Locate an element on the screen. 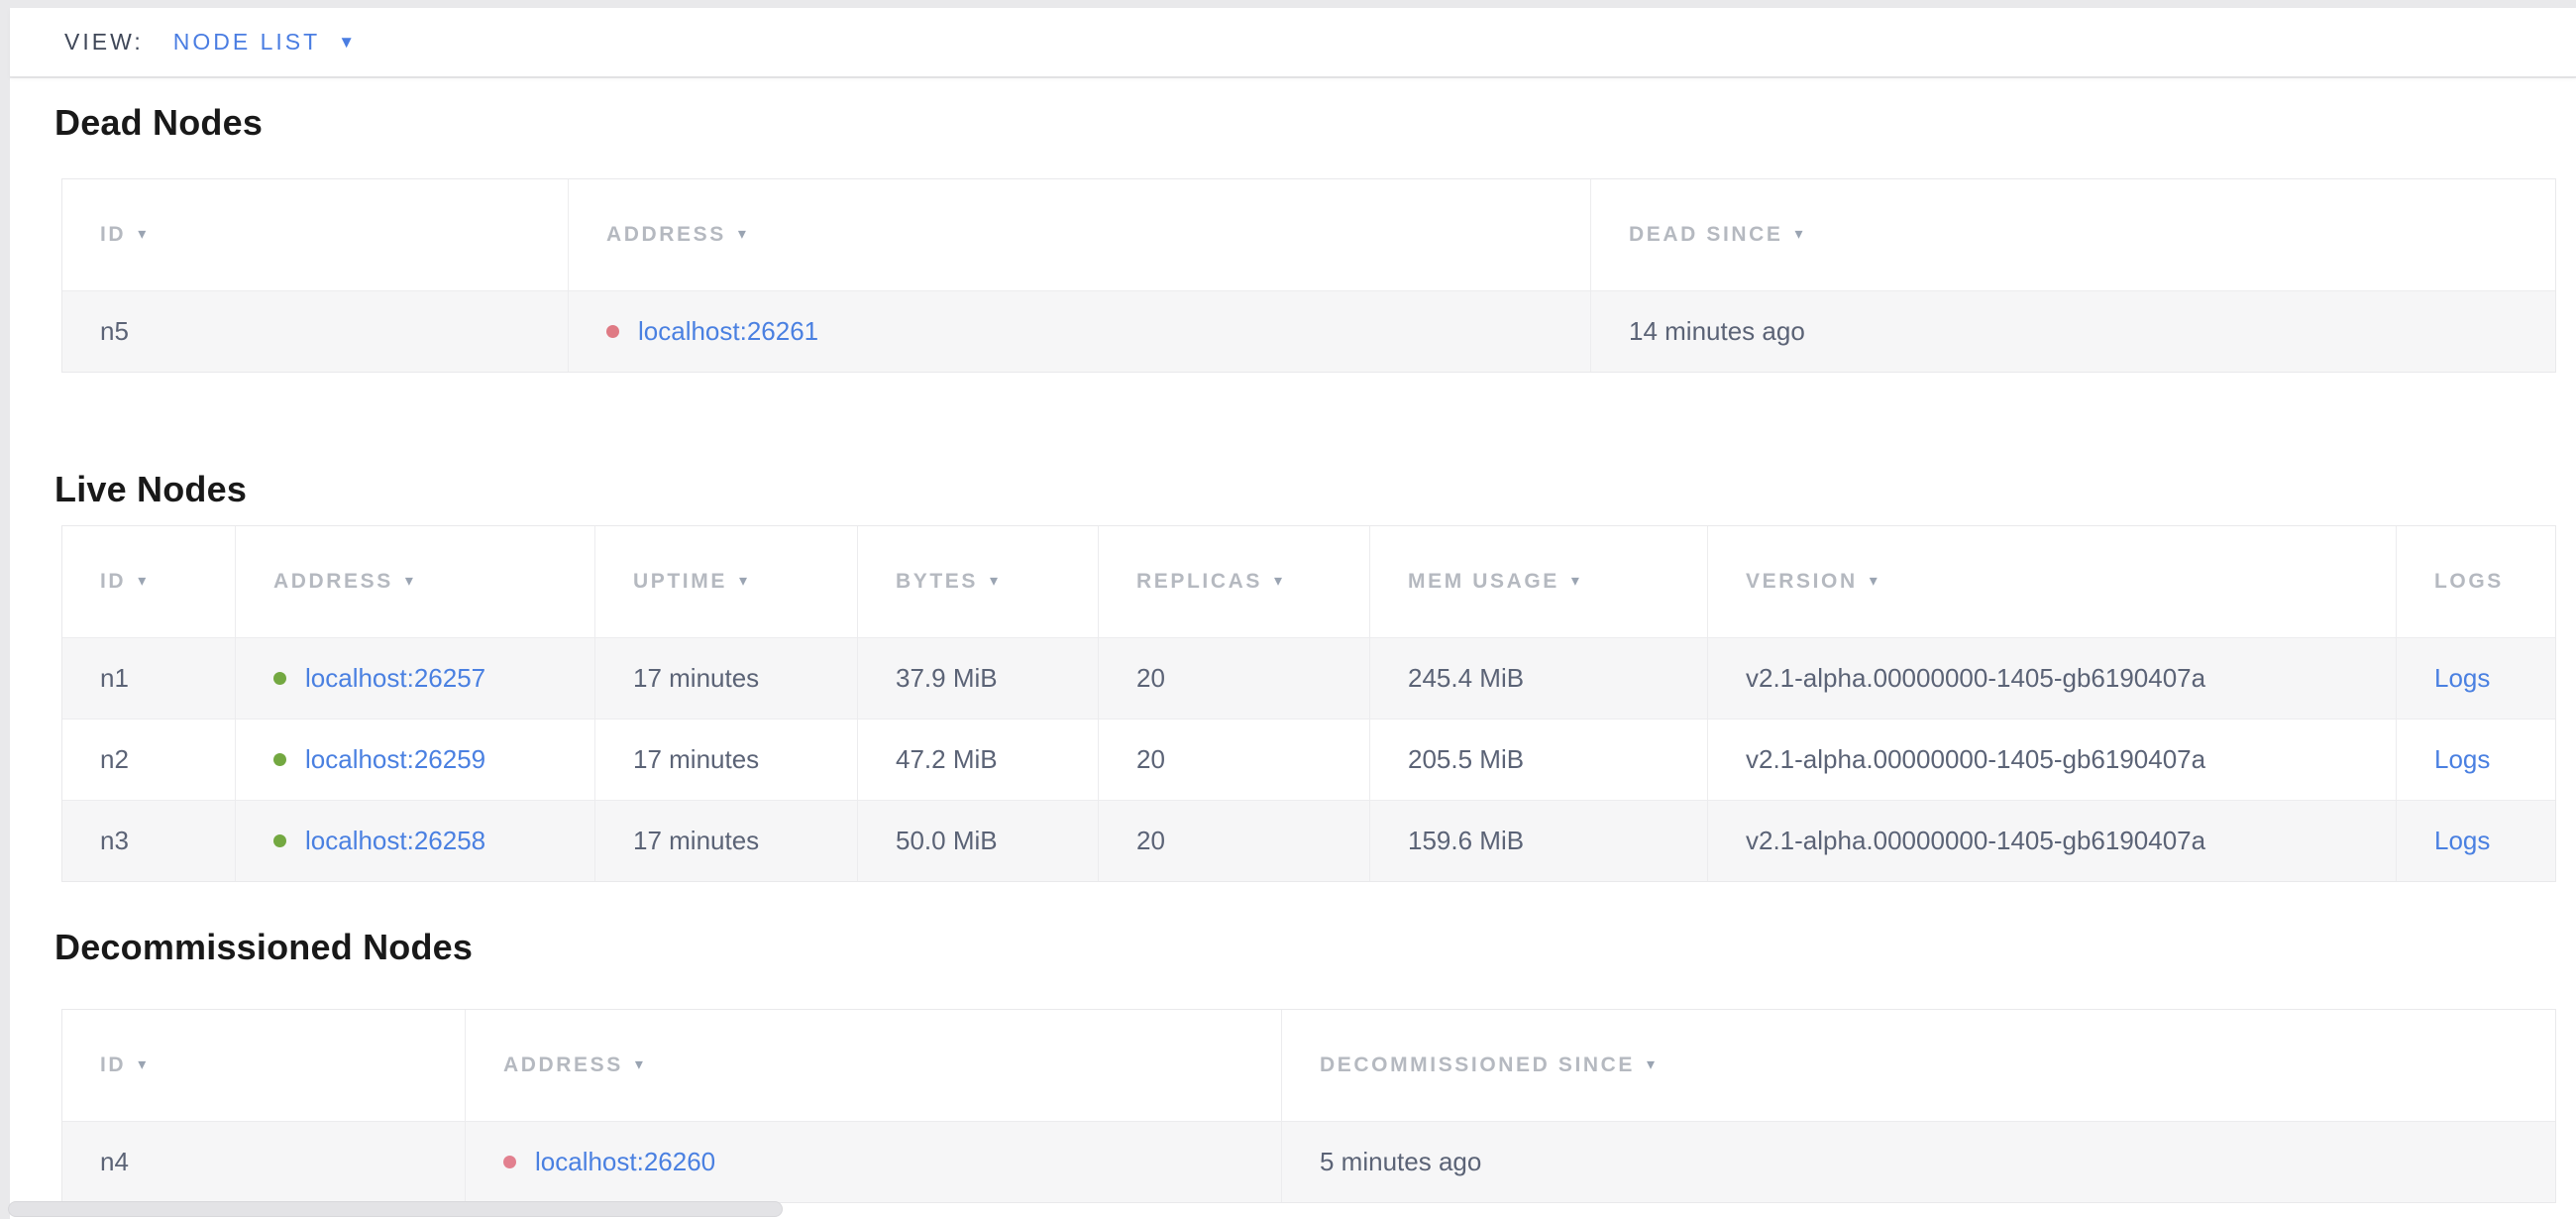 The image size is (2576, 1219). cell-mem-usage: 205.5 MiB is located at coordinates (1538, 760).